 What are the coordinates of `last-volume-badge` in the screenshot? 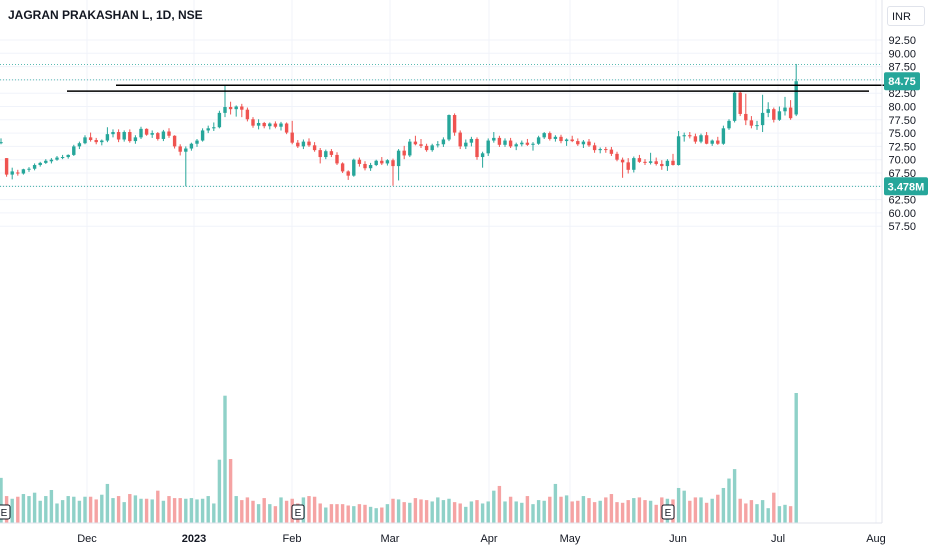 It's located at (906, 186).